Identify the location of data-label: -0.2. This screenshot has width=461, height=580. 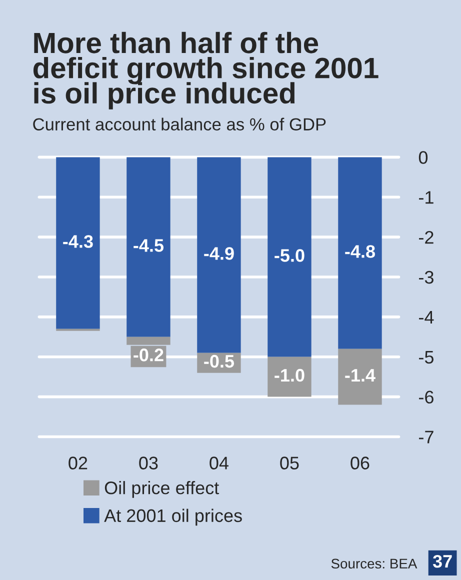
(149, 355).